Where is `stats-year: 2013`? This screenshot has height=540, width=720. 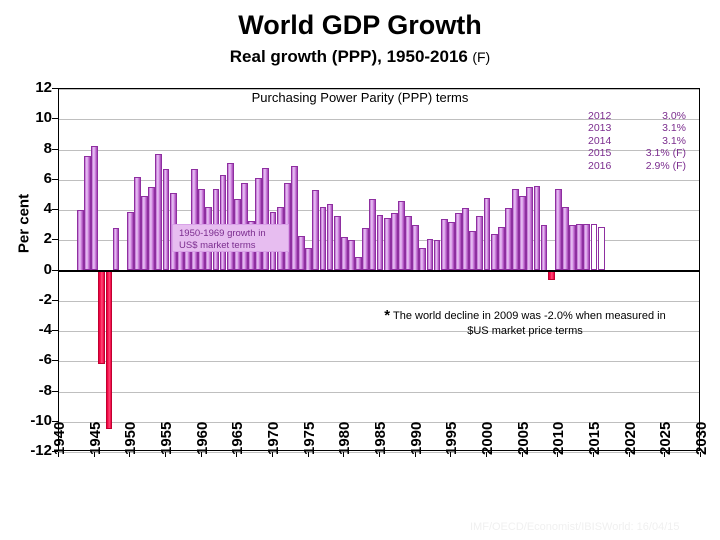
stats-year: 2013 is located at coordinates (600, 128).